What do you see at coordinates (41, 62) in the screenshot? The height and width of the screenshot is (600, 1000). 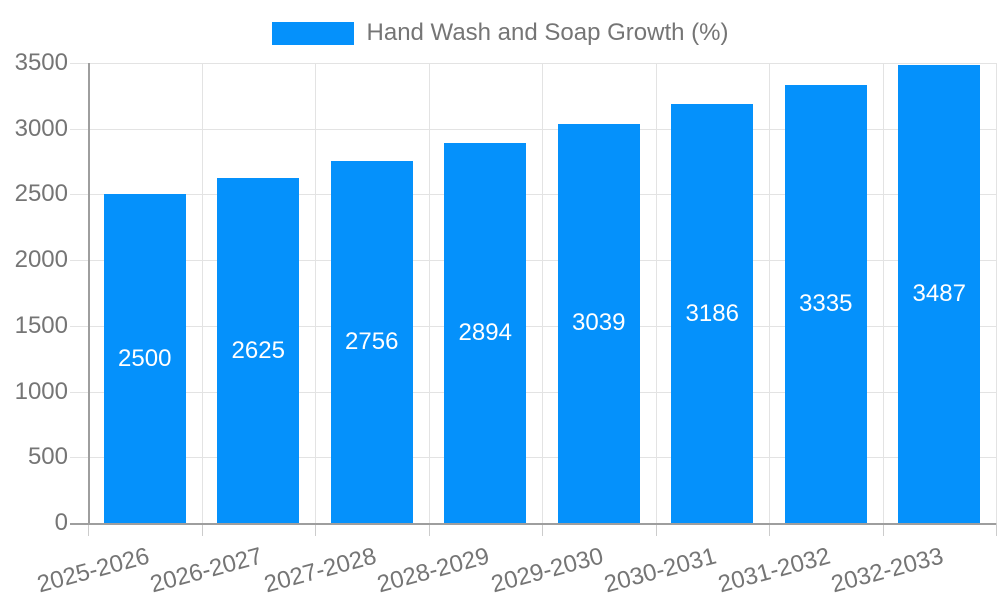 I see `y-axis-label: 3500` at bounding box center [41, 62].